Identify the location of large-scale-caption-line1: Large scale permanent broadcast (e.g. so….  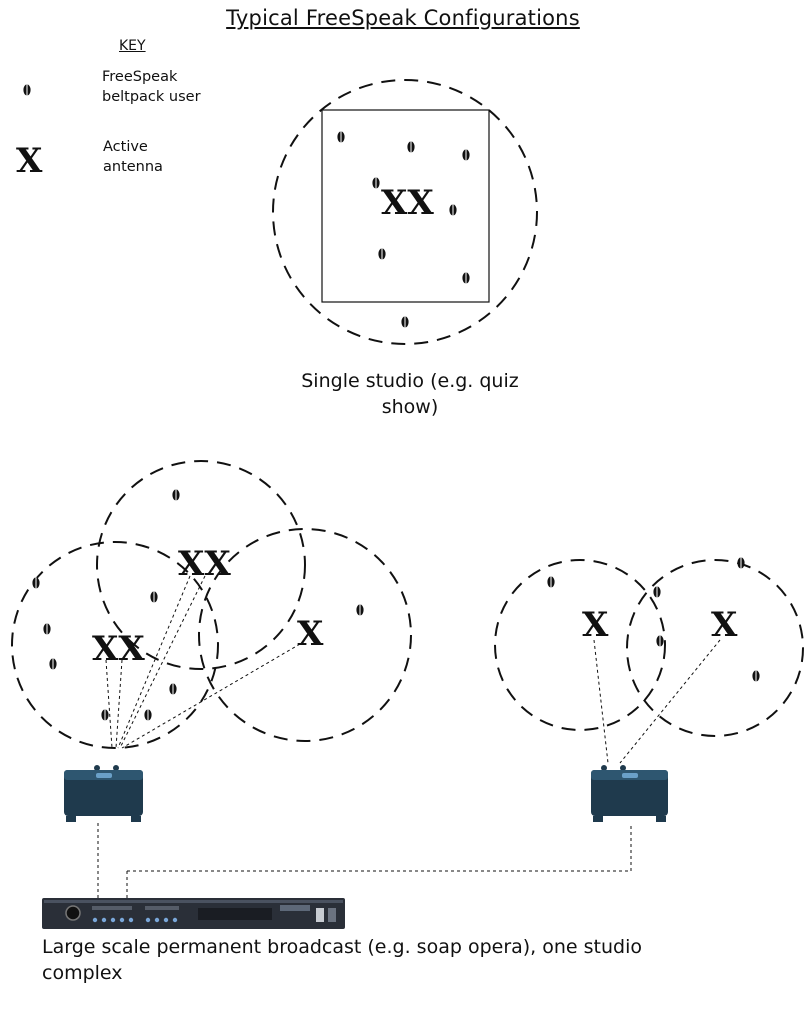
(342, 947).